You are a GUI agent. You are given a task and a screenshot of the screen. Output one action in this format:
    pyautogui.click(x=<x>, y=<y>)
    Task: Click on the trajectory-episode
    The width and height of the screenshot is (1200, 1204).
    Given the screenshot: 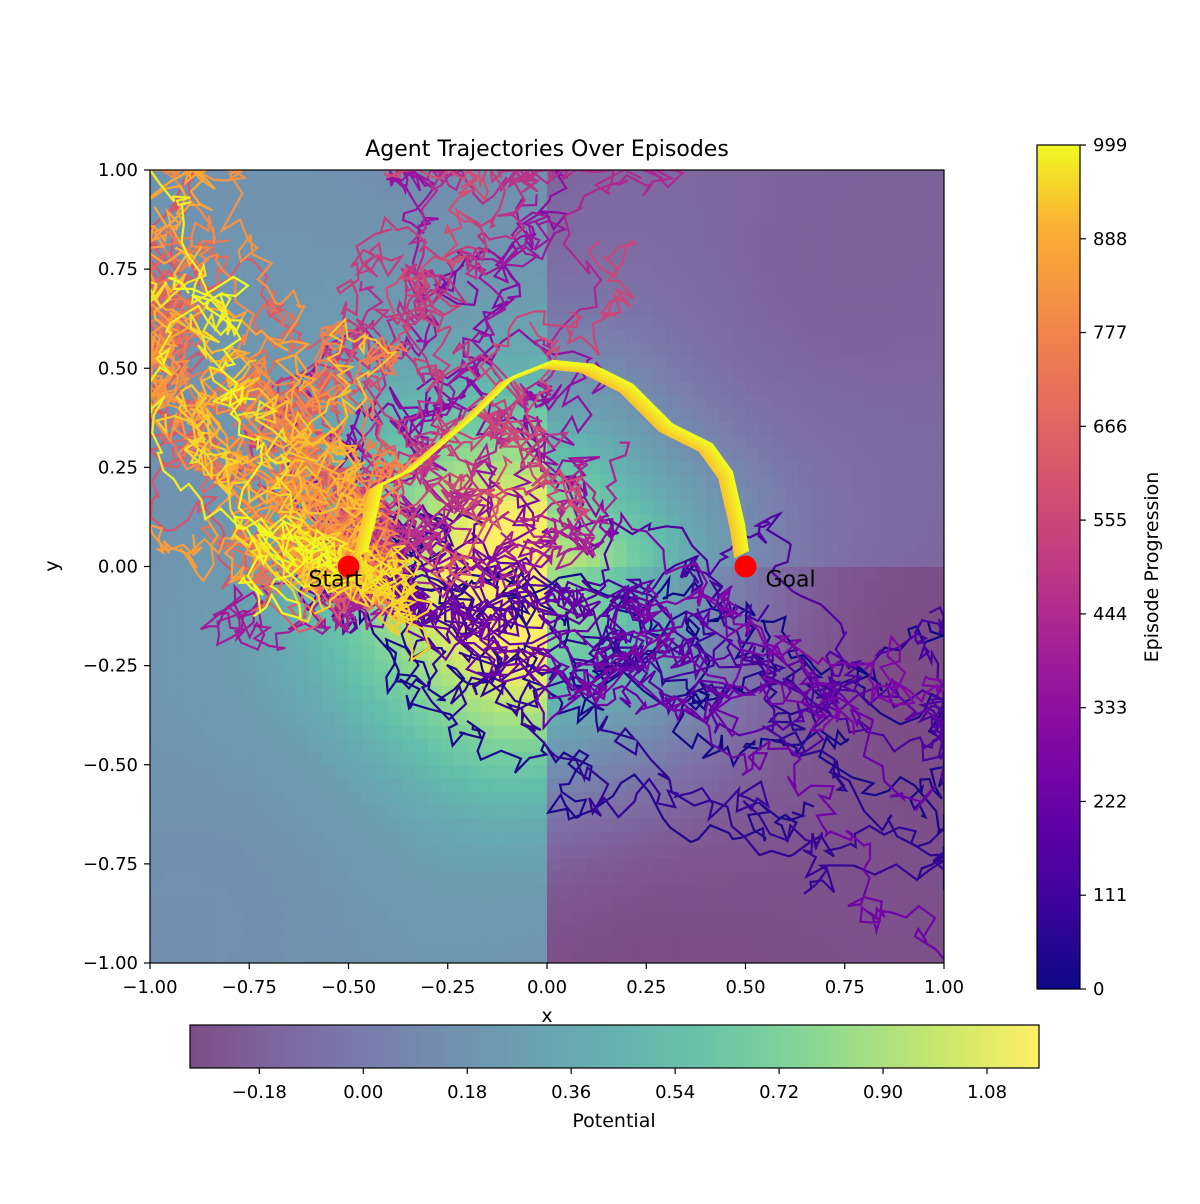 What is the action you would take?
    pyautogui.click(x=276, y=428)
    